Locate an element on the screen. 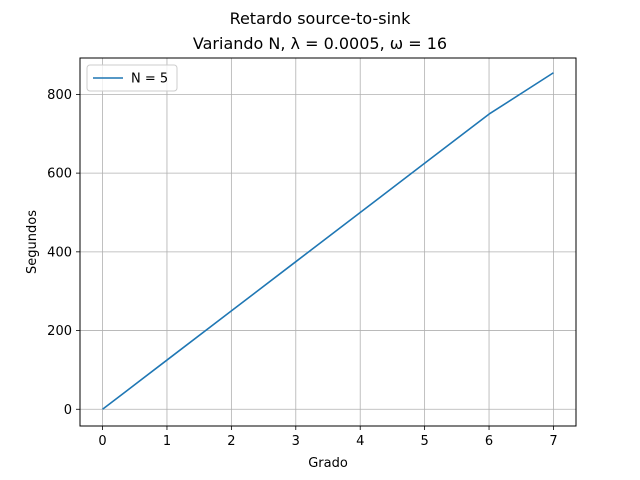 The image size is (640, 480). chart-subtitle: Variando N, λ = 0.0005, ω = 16 is located at coordinates (320, 43).